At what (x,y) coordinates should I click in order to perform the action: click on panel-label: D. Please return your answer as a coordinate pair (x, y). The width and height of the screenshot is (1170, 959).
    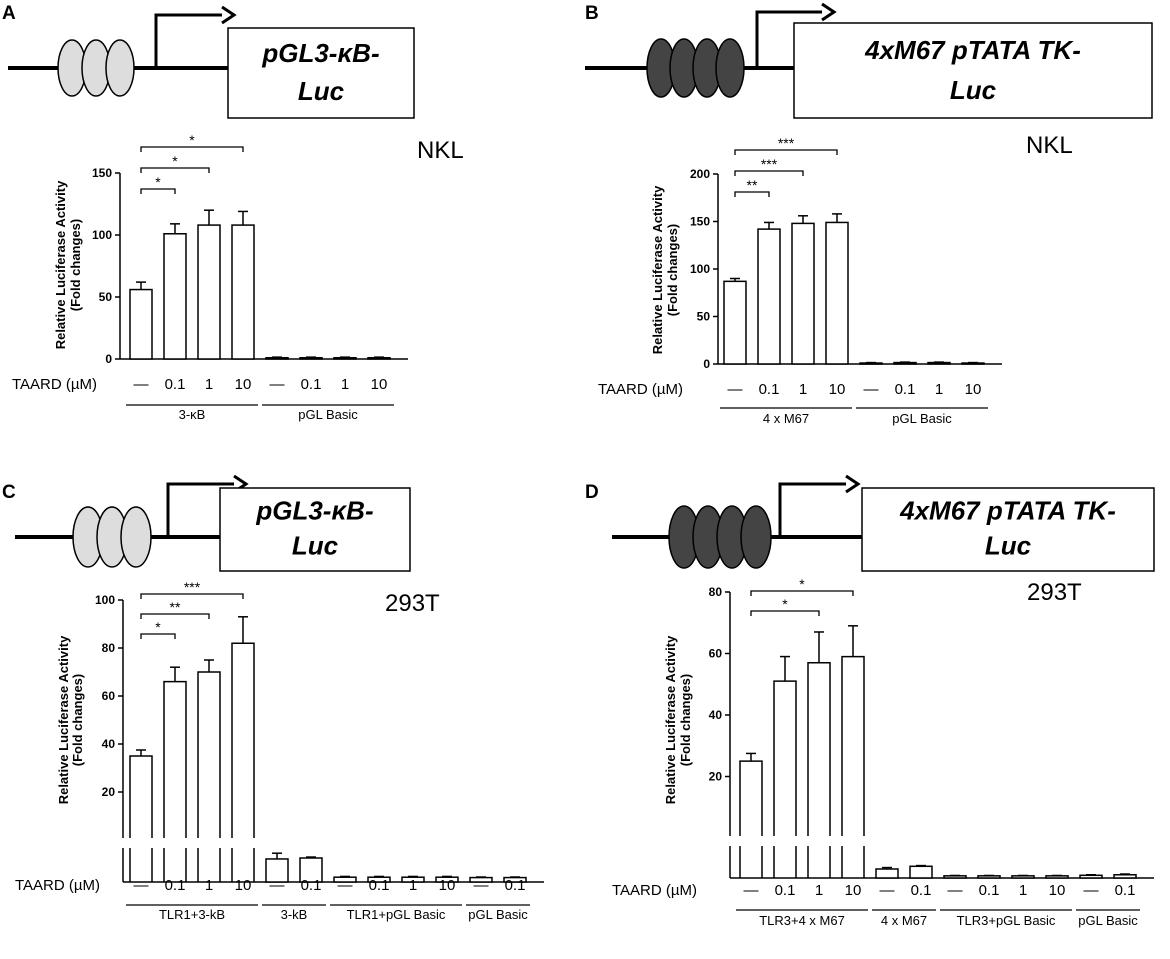
    Looking at the image, I should click on (592, 492).